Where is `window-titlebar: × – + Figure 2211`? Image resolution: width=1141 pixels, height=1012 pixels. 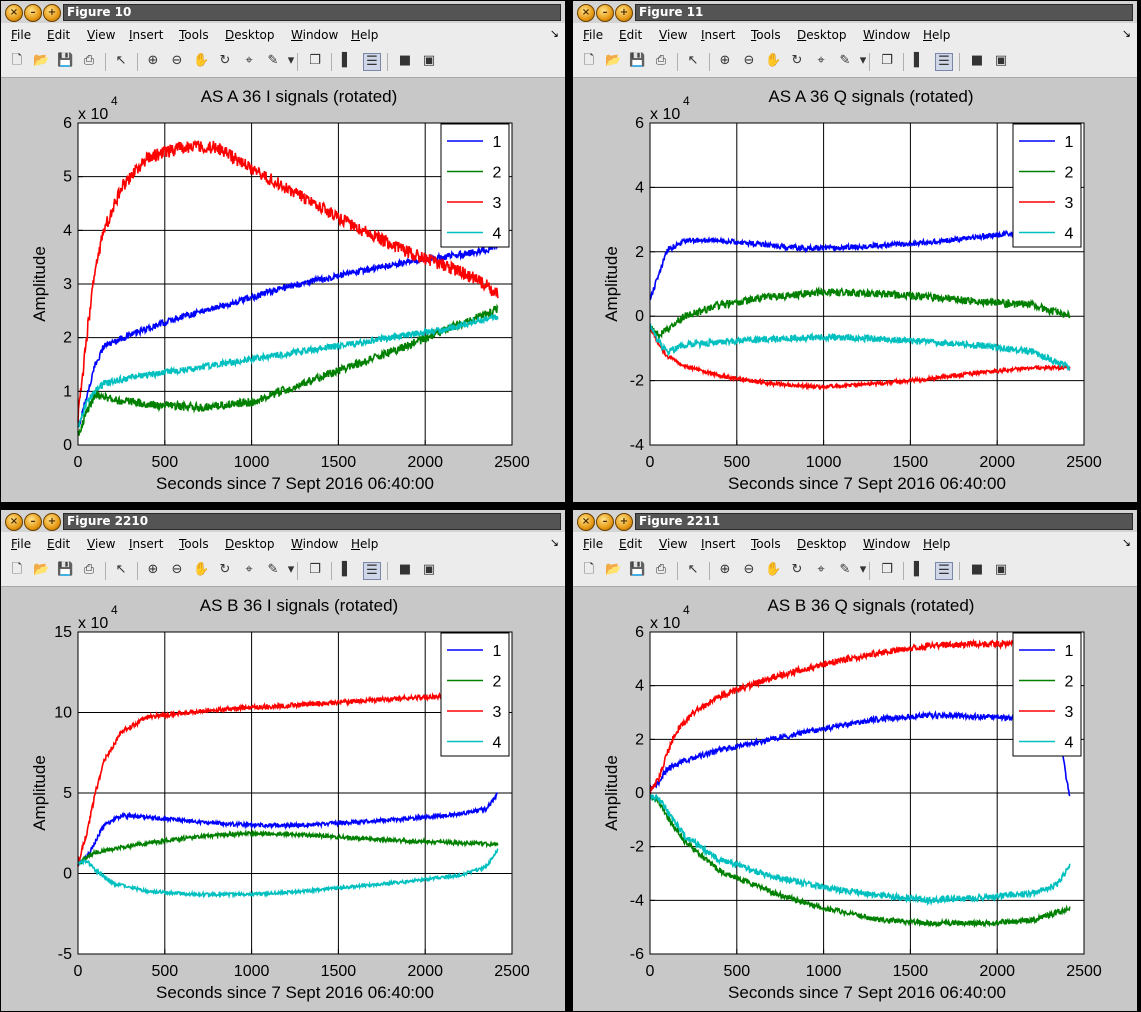 window-titlebar: × – + Figure 2211 is located at coordinates (855, 521).